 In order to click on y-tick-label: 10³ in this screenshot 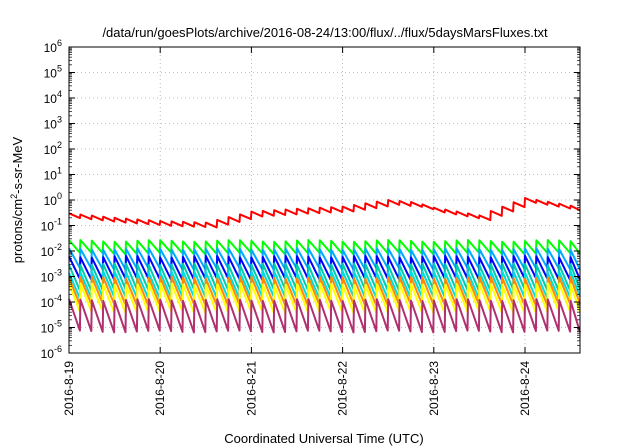, I will do `click(53, 123)`.